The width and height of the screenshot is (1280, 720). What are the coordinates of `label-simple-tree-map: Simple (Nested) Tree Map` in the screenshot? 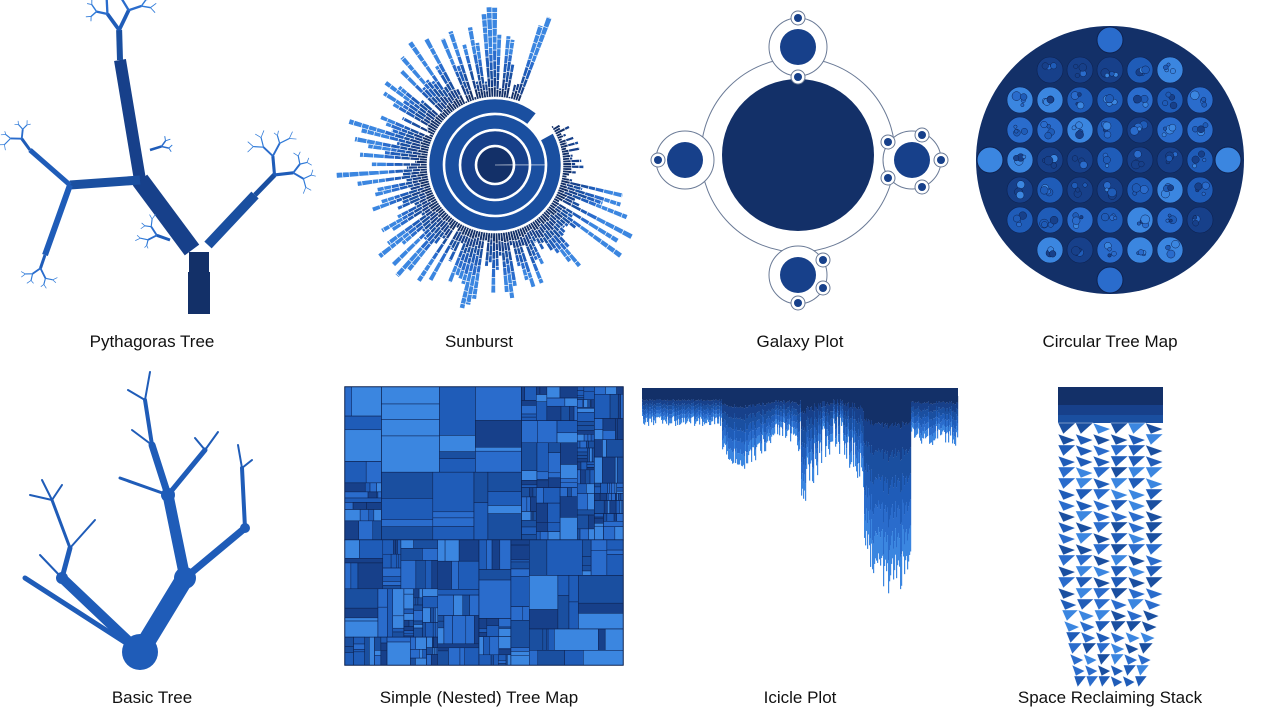 It's located at (479, 697).